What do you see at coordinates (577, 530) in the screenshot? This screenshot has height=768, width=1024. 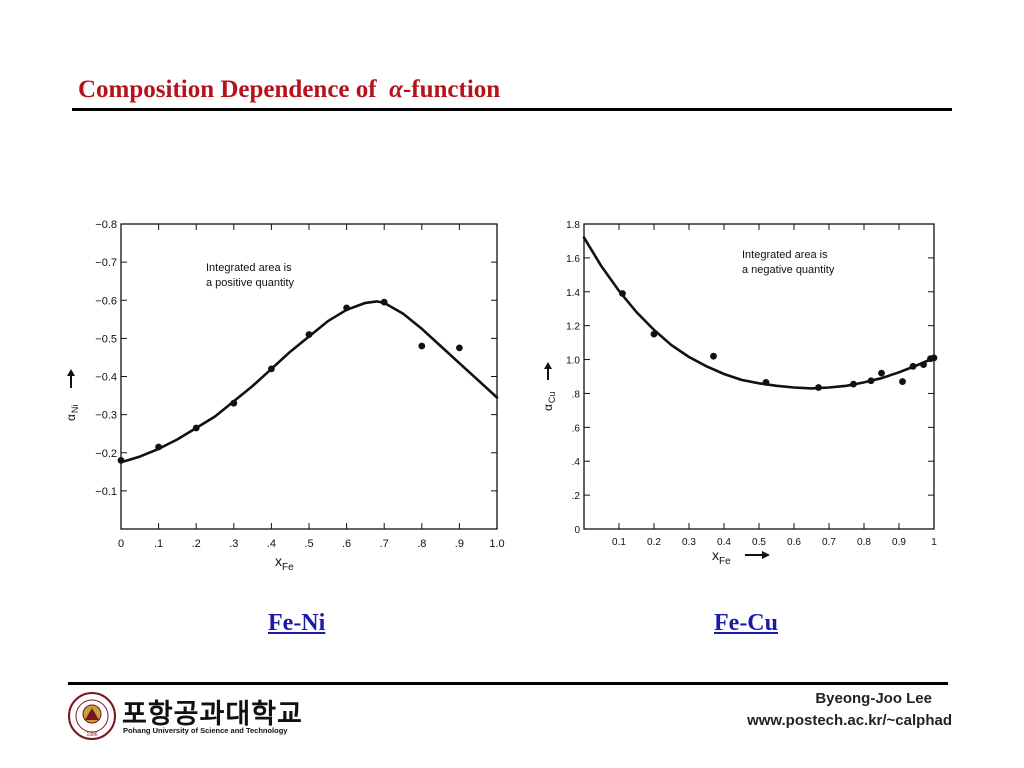 I see `fe-cu-y-tick-label: 0` at bounding box center [577, 530].